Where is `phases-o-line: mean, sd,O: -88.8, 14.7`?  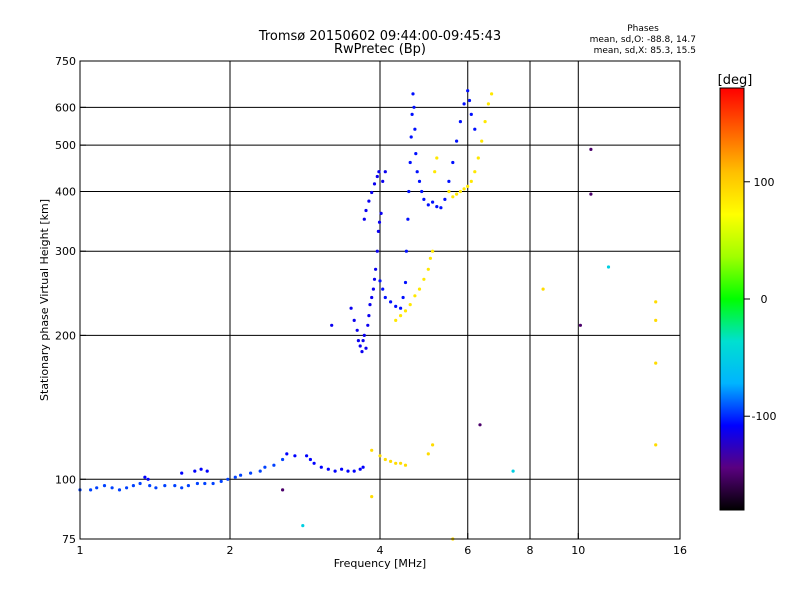 phases-o-line: mean, sd,O: -88.8, 14.7 is located at coordinates (643, 40).